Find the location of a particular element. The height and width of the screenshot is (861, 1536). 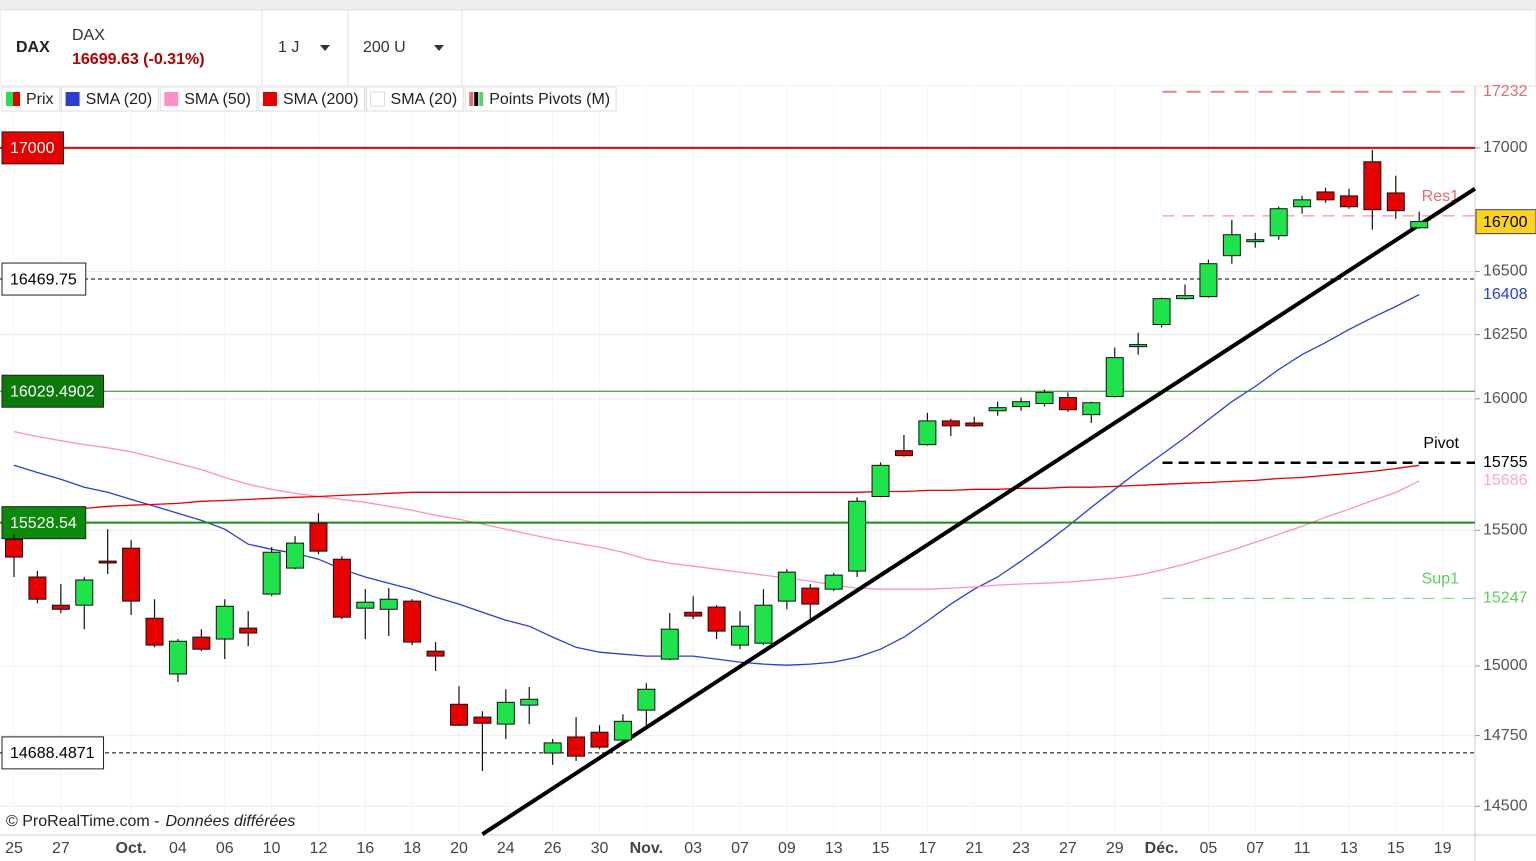

level-label: 16029.4902 is located at coordinates (52, 391).